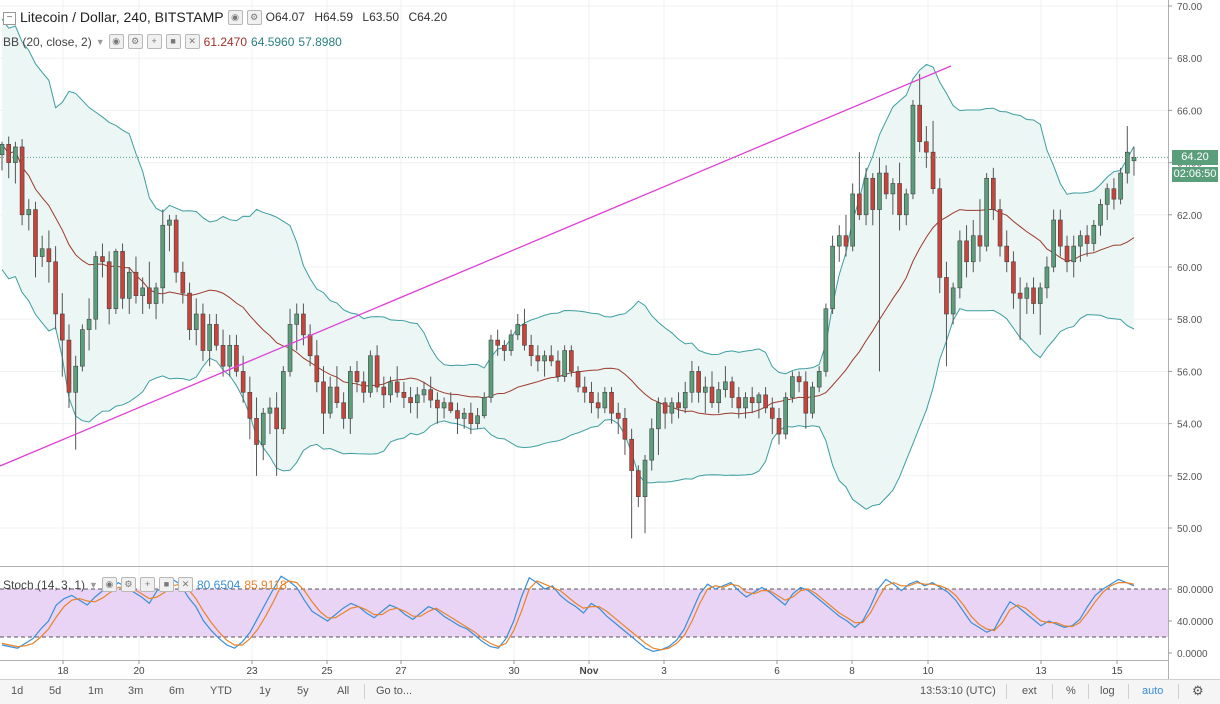 The width and height of the screenshot is (1220, 704). What do you see at coordinates (122, 17) in the screenshot?
I see `symbol-title: Litecoin / Dollar, 240, BITSTAMP` at bounding box center [122, 17].